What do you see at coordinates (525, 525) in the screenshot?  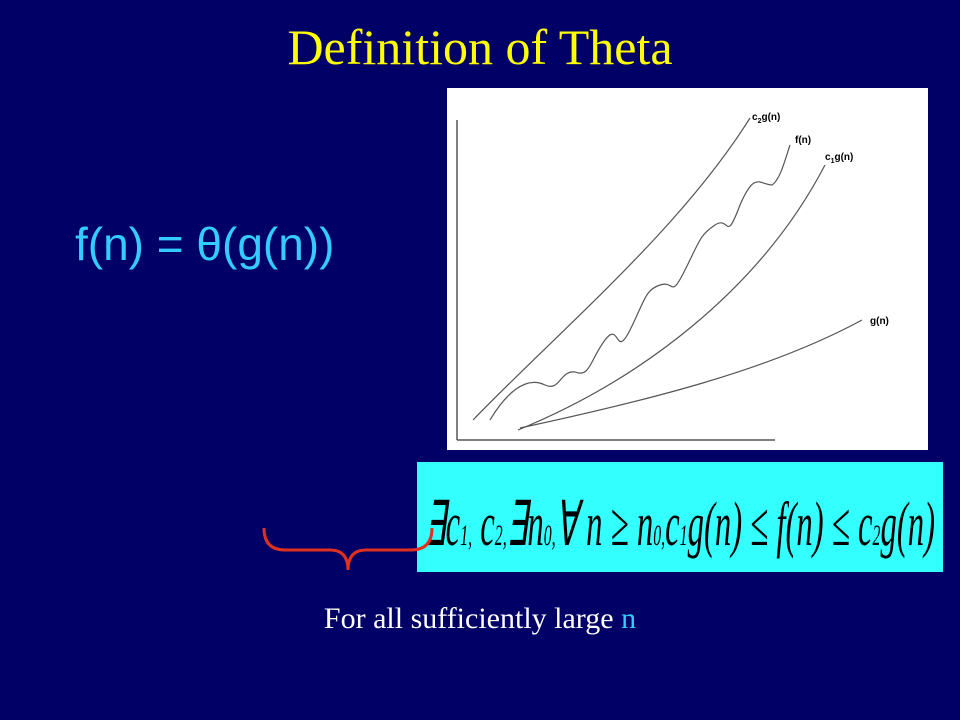 I see `text-part: ∃n` at bounding box center [525, 525].